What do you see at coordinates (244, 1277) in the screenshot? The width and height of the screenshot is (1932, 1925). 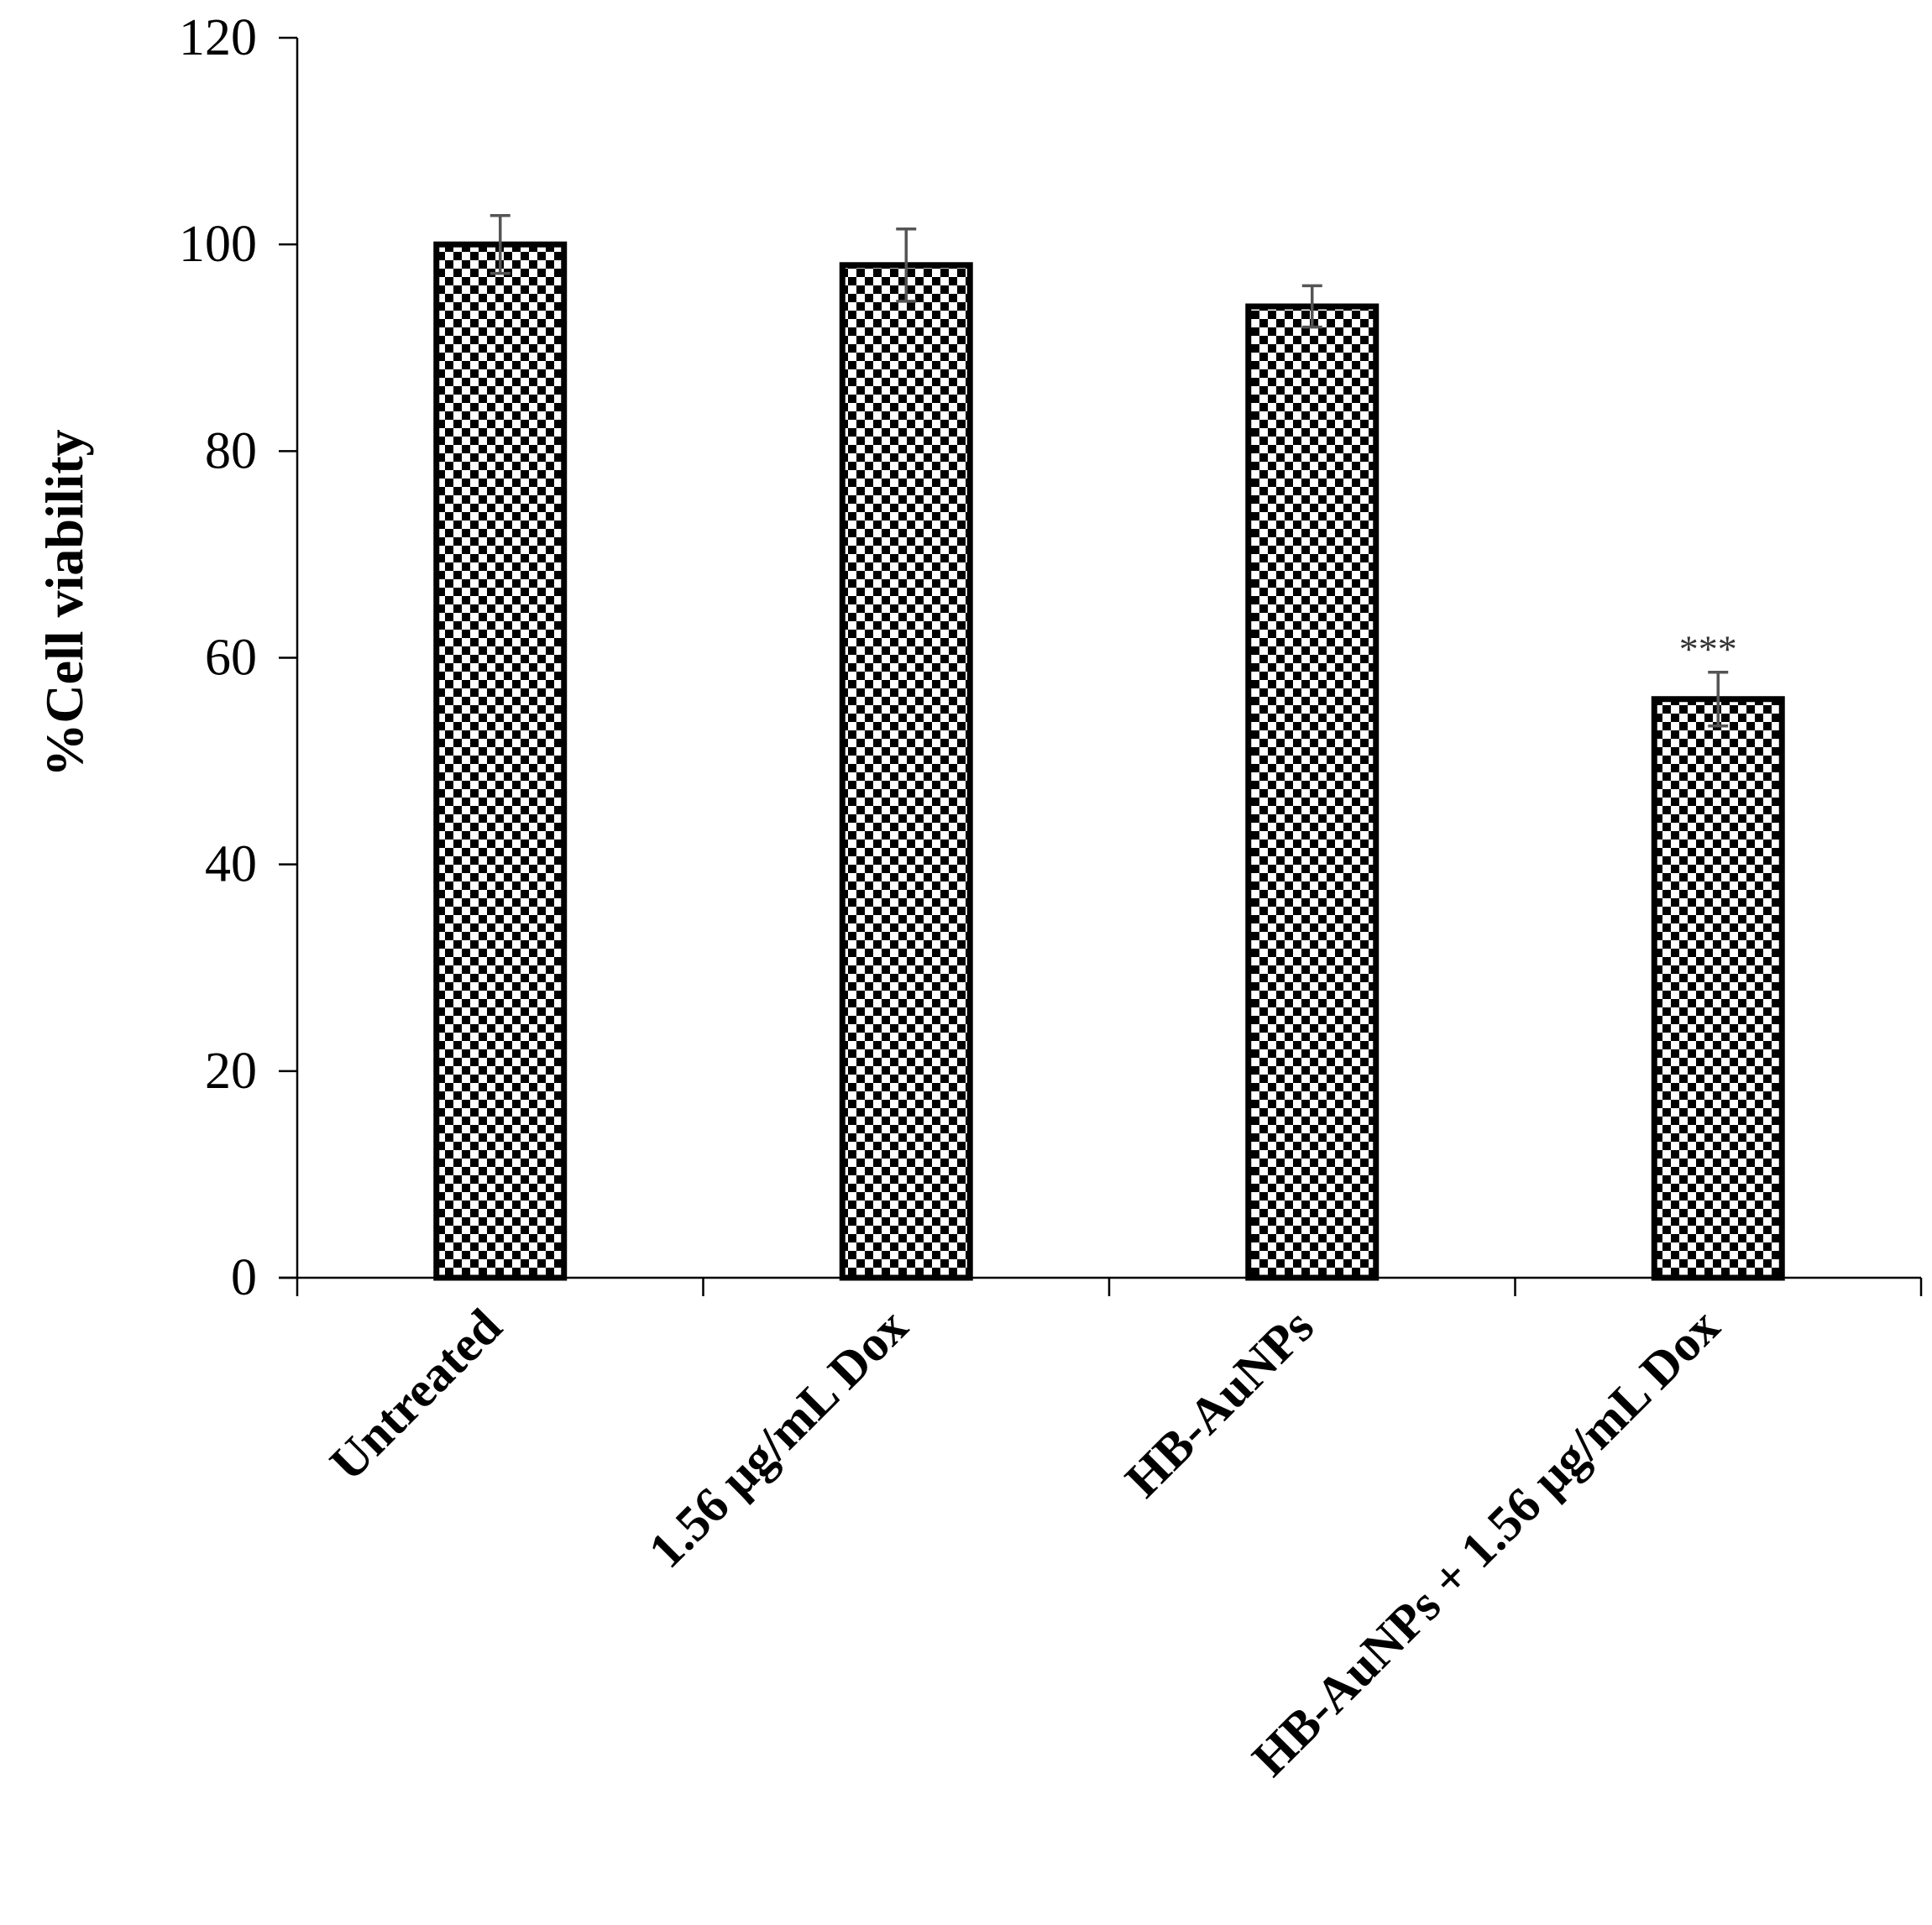 I see `y-tick-label: 0` at bounding box center [244, 1277].